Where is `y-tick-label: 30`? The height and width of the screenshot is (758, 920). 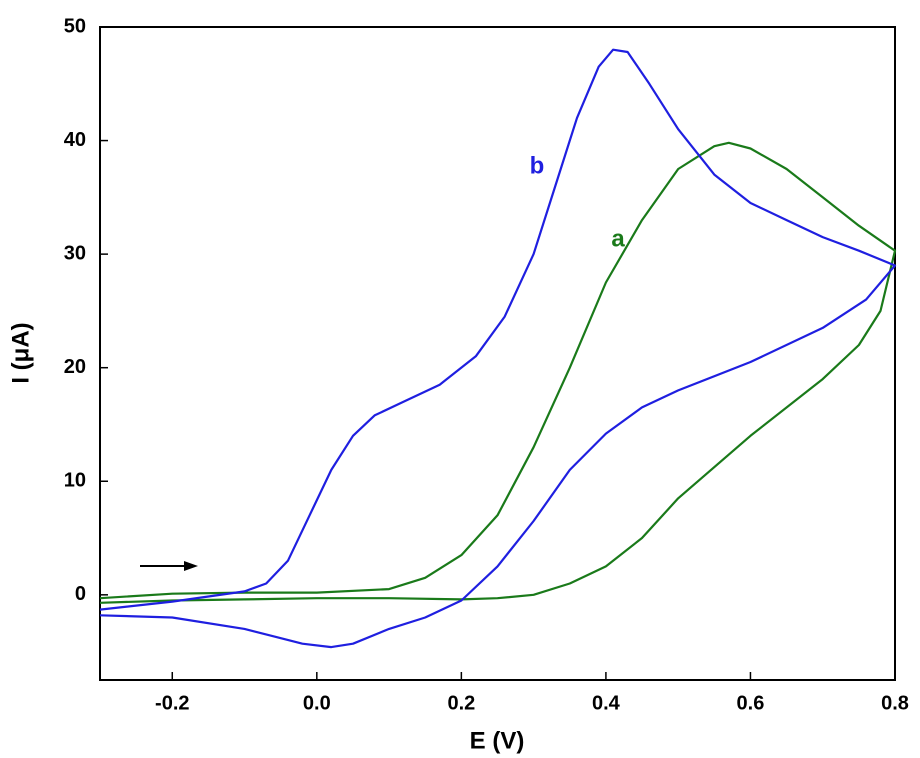 y-tick-label: 30 is located at coordinates (75, 253).